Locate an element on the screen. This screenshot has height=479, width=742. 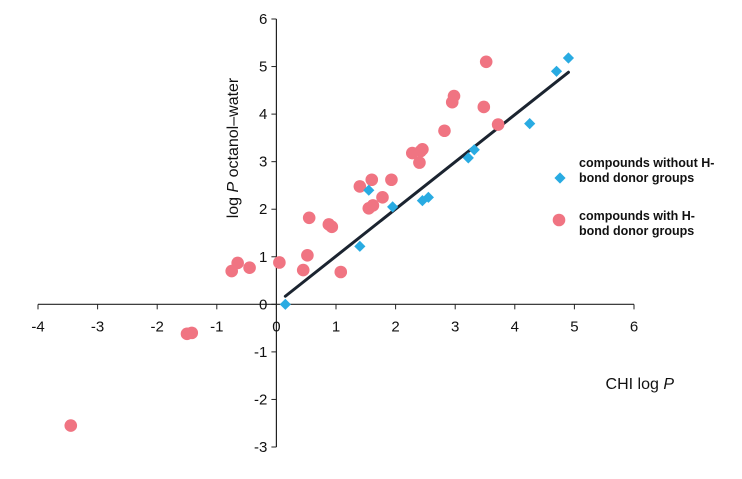
y-axis-title: log P octanol–water is located at coordinates (233, 147).